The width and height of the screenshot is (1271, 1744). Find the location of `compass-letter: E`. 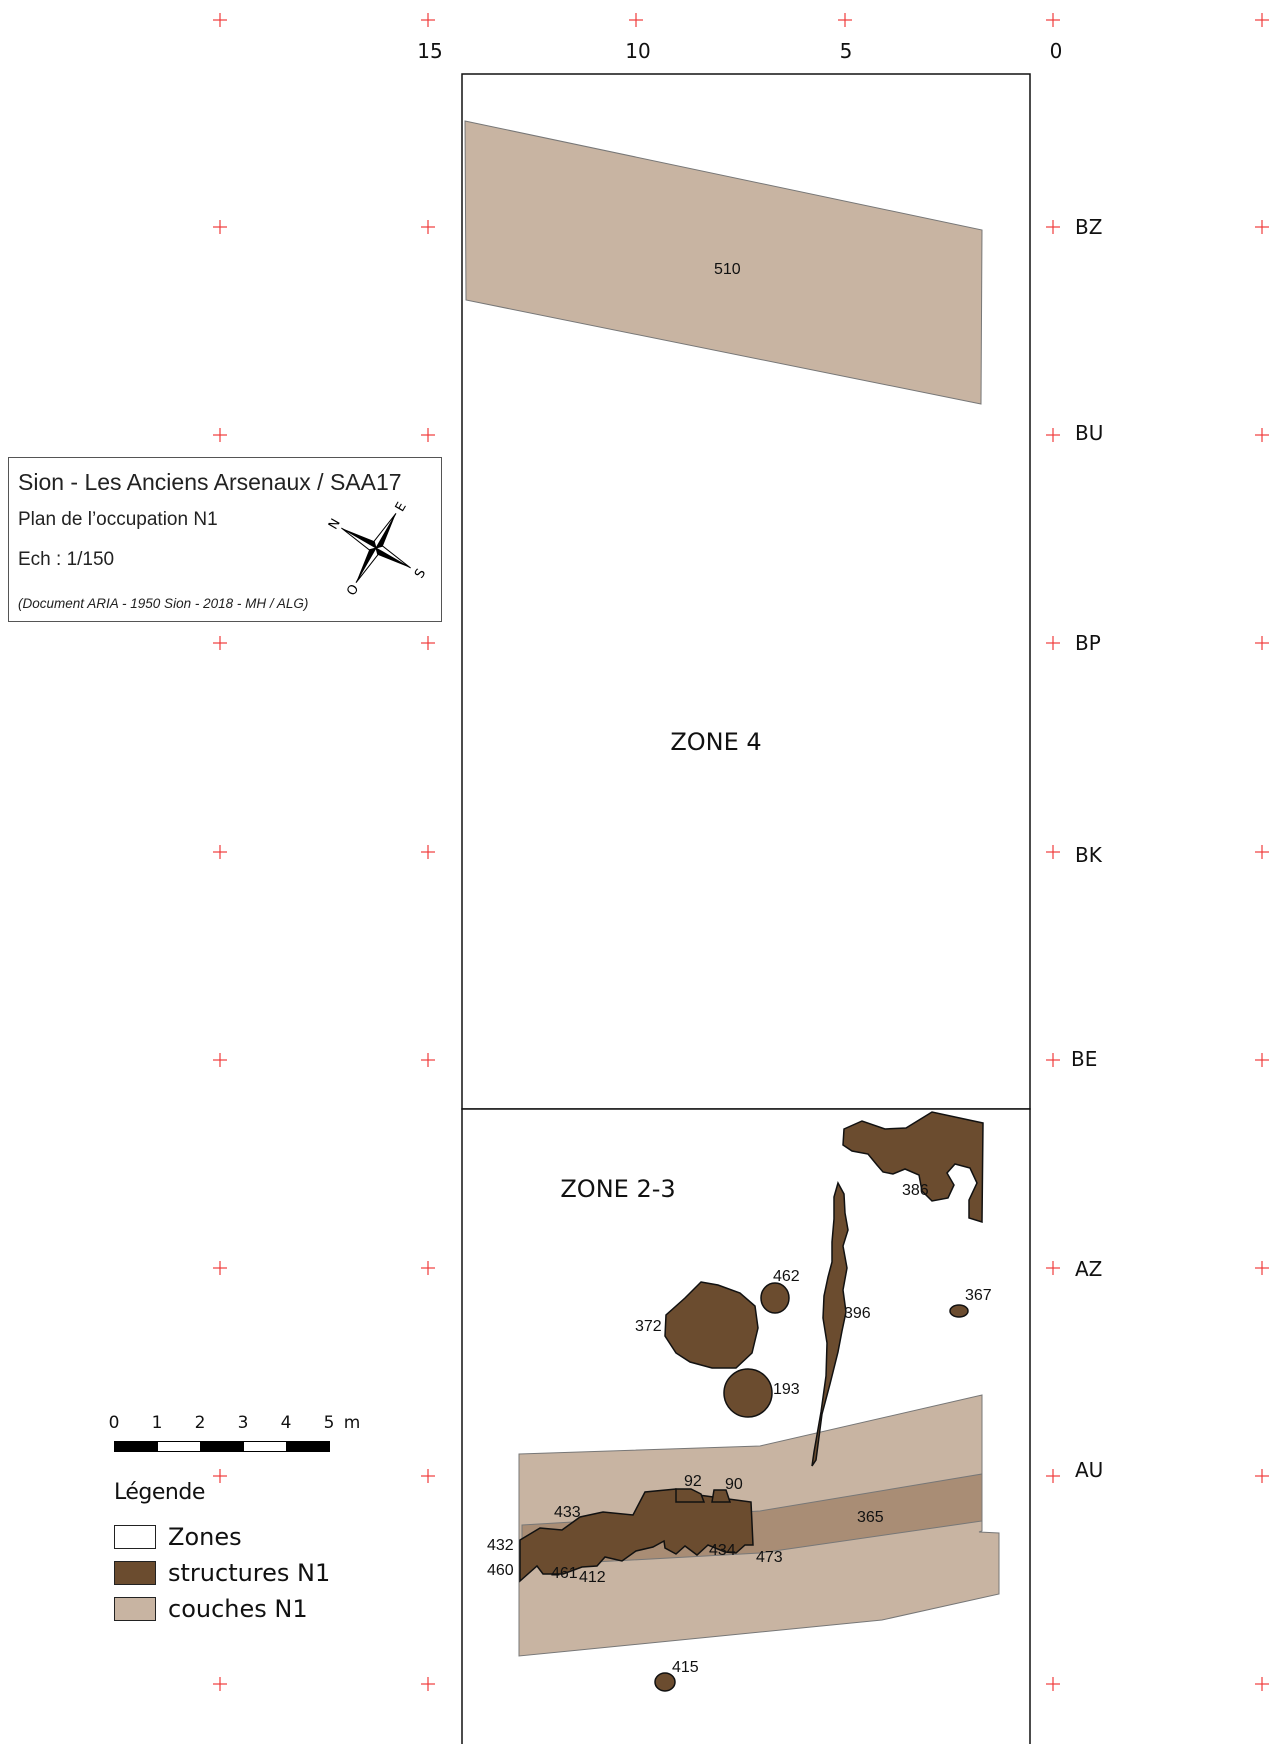

compass-letter: E is located at coordinates (401, 507).